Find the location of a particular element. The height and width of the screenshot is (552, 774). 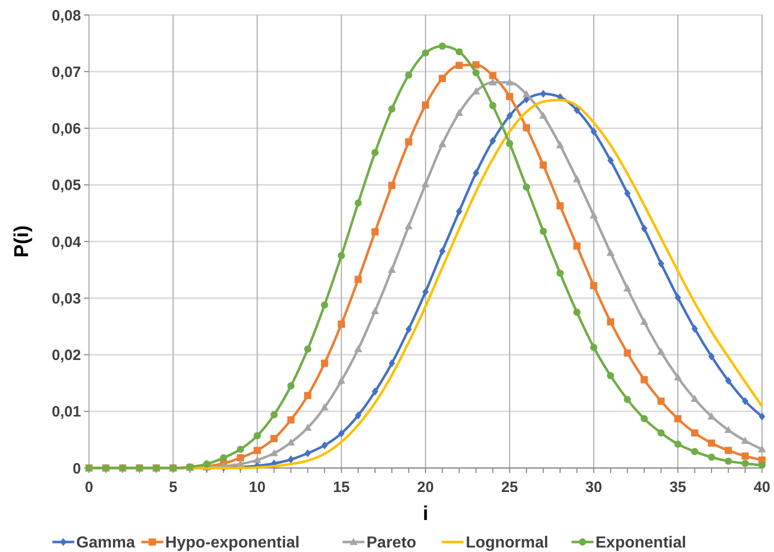

x-tick-label: 35 is located at coordinates (678, 487).